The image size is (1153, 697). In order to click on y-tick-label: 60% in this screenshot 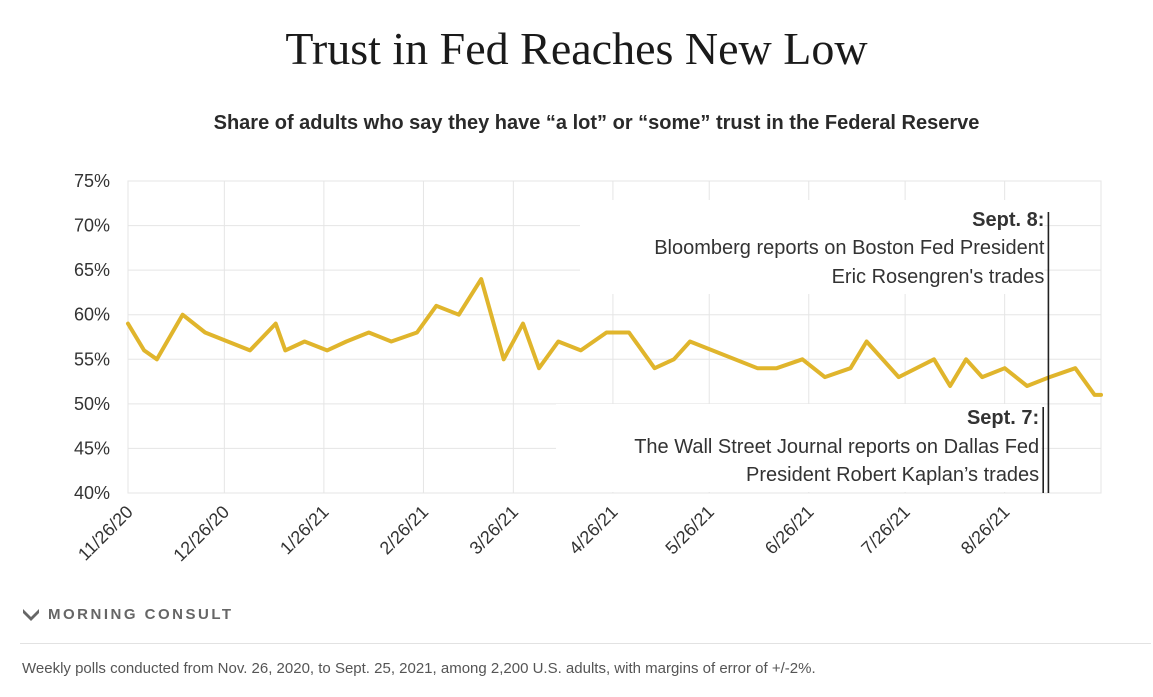, I will do `click(92, 315)`.